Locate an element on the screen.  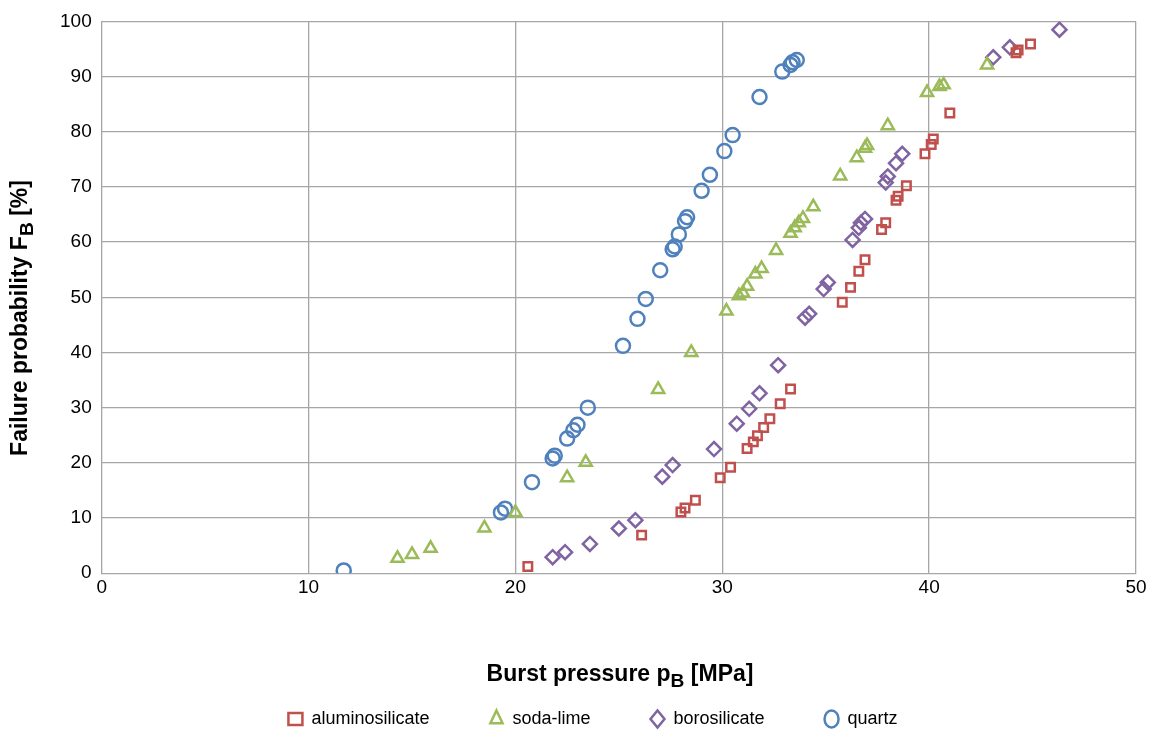
y-tick-label: 100 is located at coordinates (76, 20).